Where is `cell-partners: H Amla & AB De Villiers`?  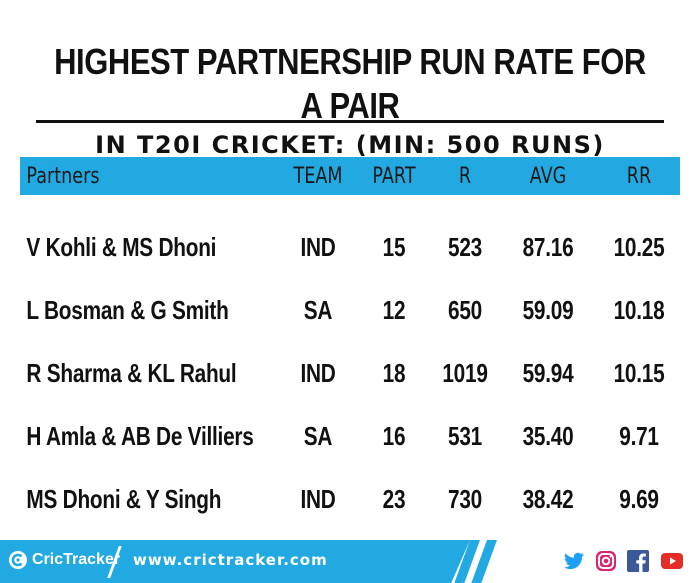
cell-partners: H Amla & AB De Villiers is located at coordinates (140, 436).